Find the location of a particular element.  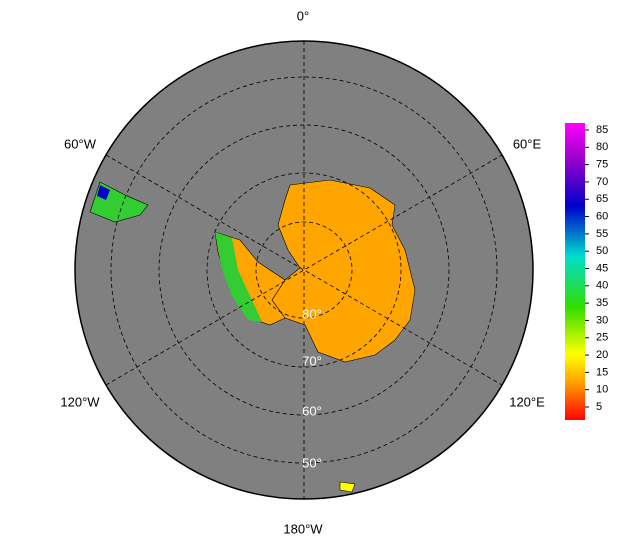

colorbar-tick-label: 5 is located at coordinates (599, 407).